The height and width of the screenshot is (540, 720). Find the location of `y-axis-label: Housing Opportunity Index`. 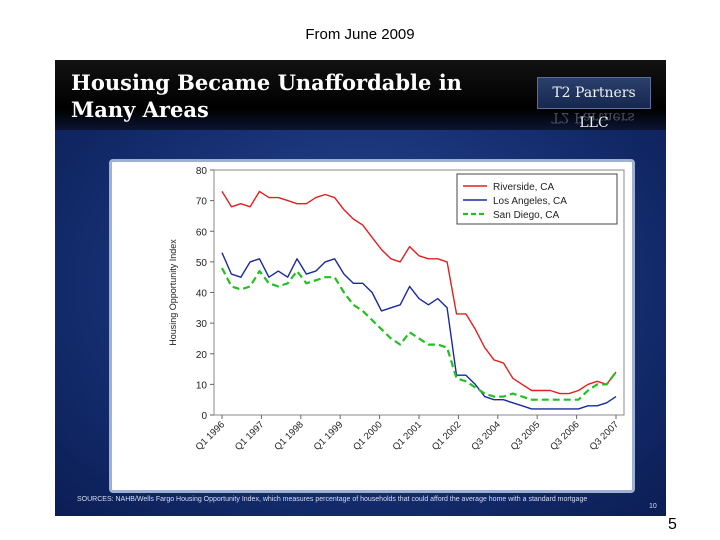

y-axis-label: Housing Opportunity Index is located at coordinates (173, 292).